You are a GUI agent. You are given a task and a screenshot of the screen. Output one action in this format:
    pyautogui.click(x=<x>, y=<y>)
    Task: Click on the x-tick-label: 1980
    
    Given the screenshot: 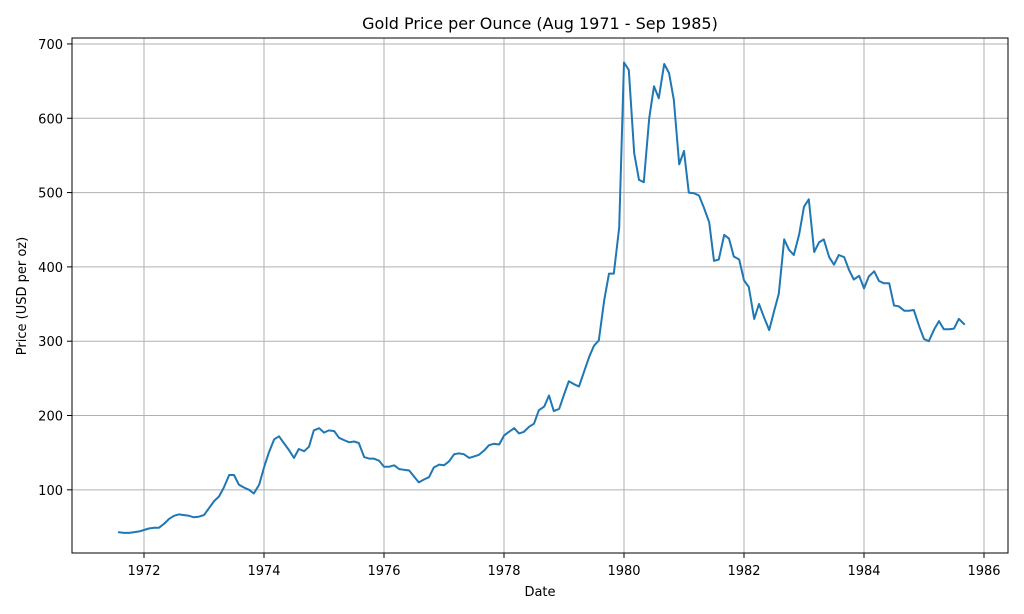 What is the action you would take?
    pyautogui.click(x=623, y=571)
    